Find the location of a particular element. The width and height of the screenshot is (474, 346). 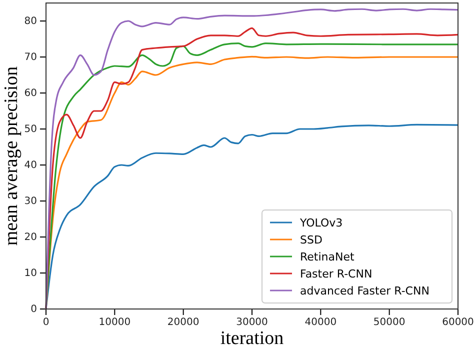

y-tick-label: 70 is located at coordinates (30, 58).